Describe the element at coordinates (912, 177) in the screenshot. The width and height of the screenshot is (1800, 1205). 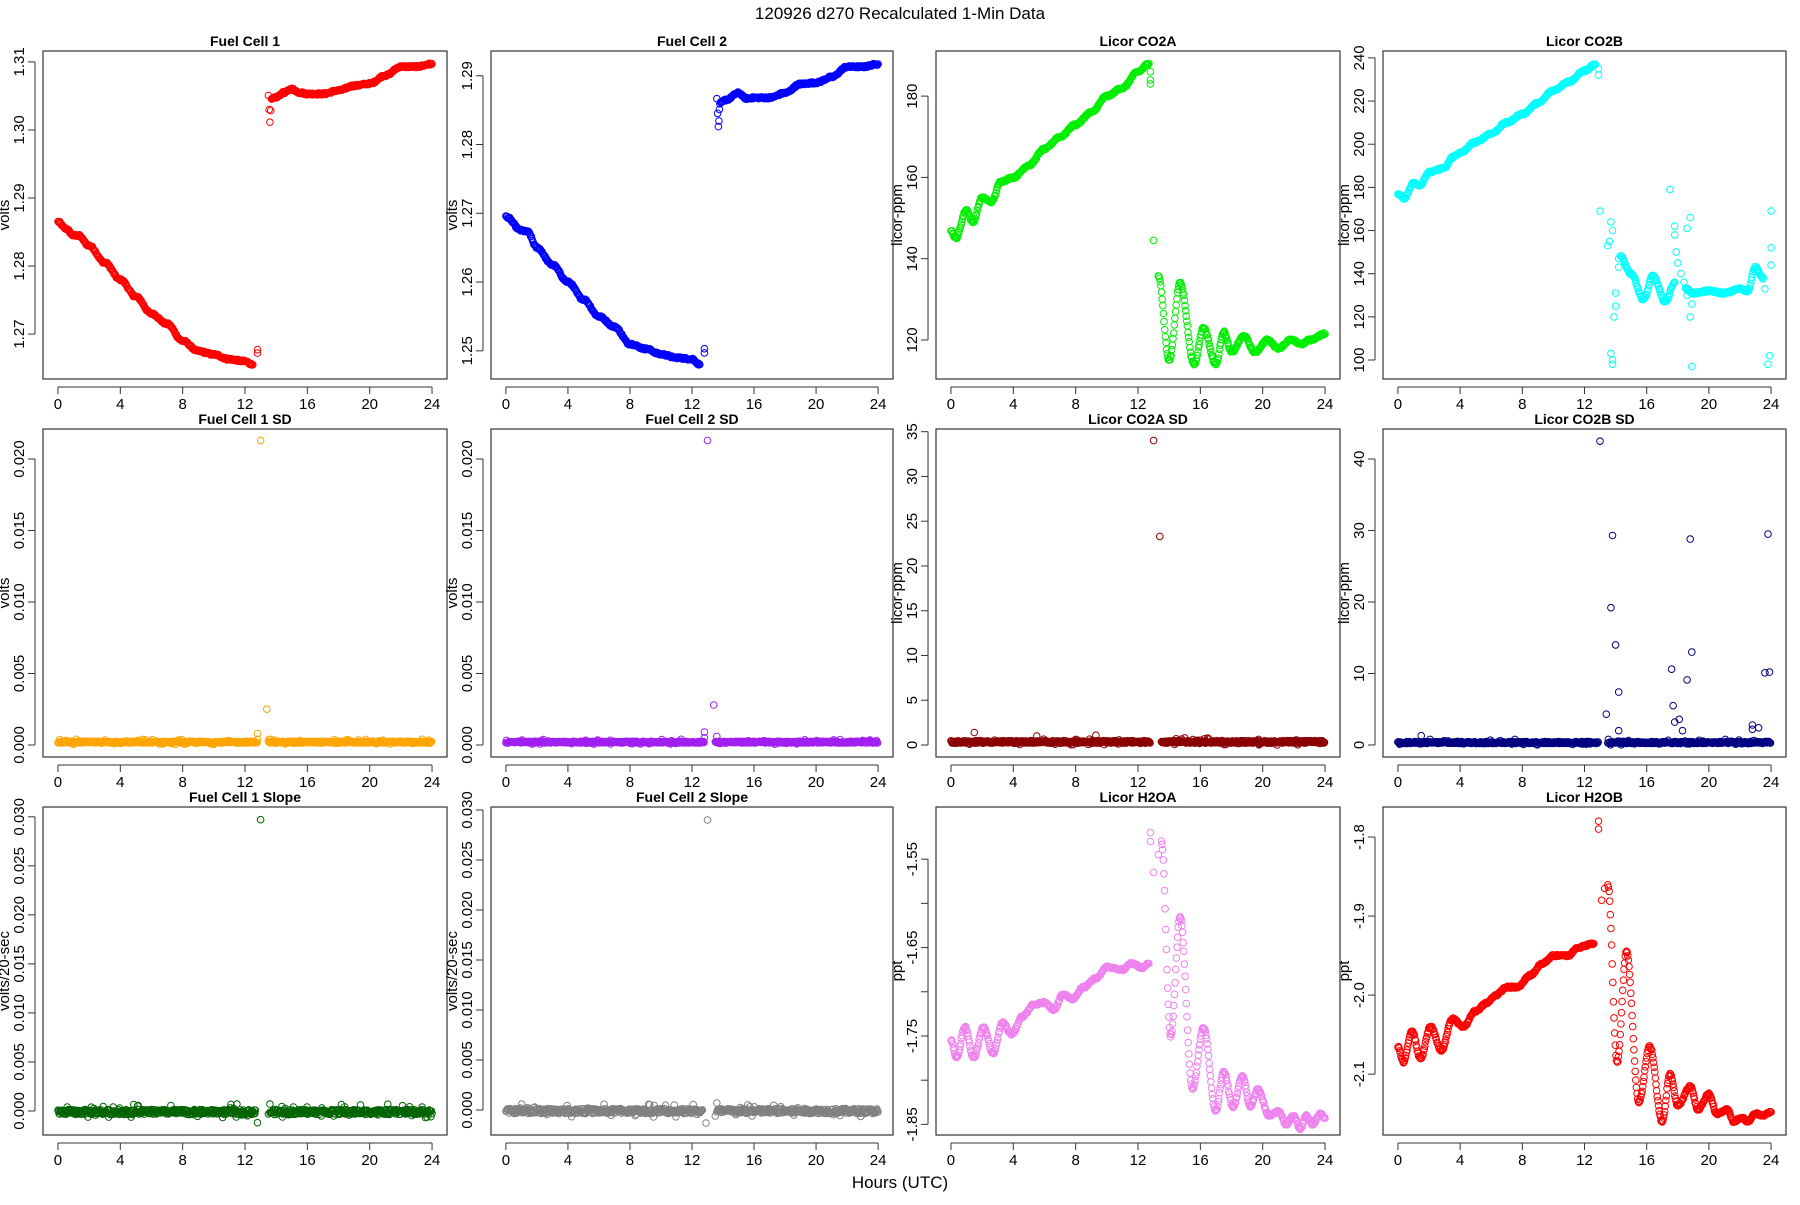
I see `y-tick-label: 160` at that location.